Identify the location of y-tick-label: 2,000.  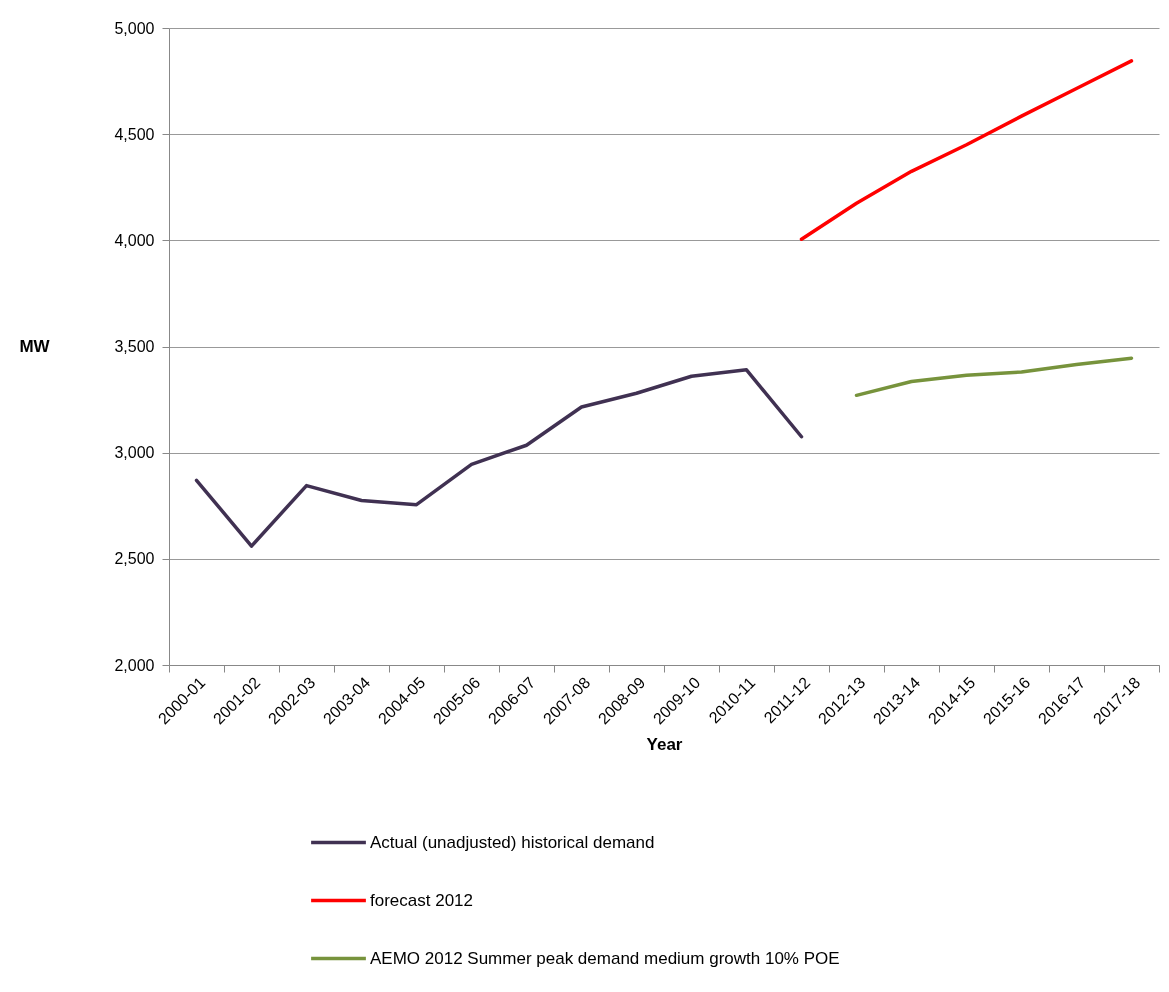
(134, 665).